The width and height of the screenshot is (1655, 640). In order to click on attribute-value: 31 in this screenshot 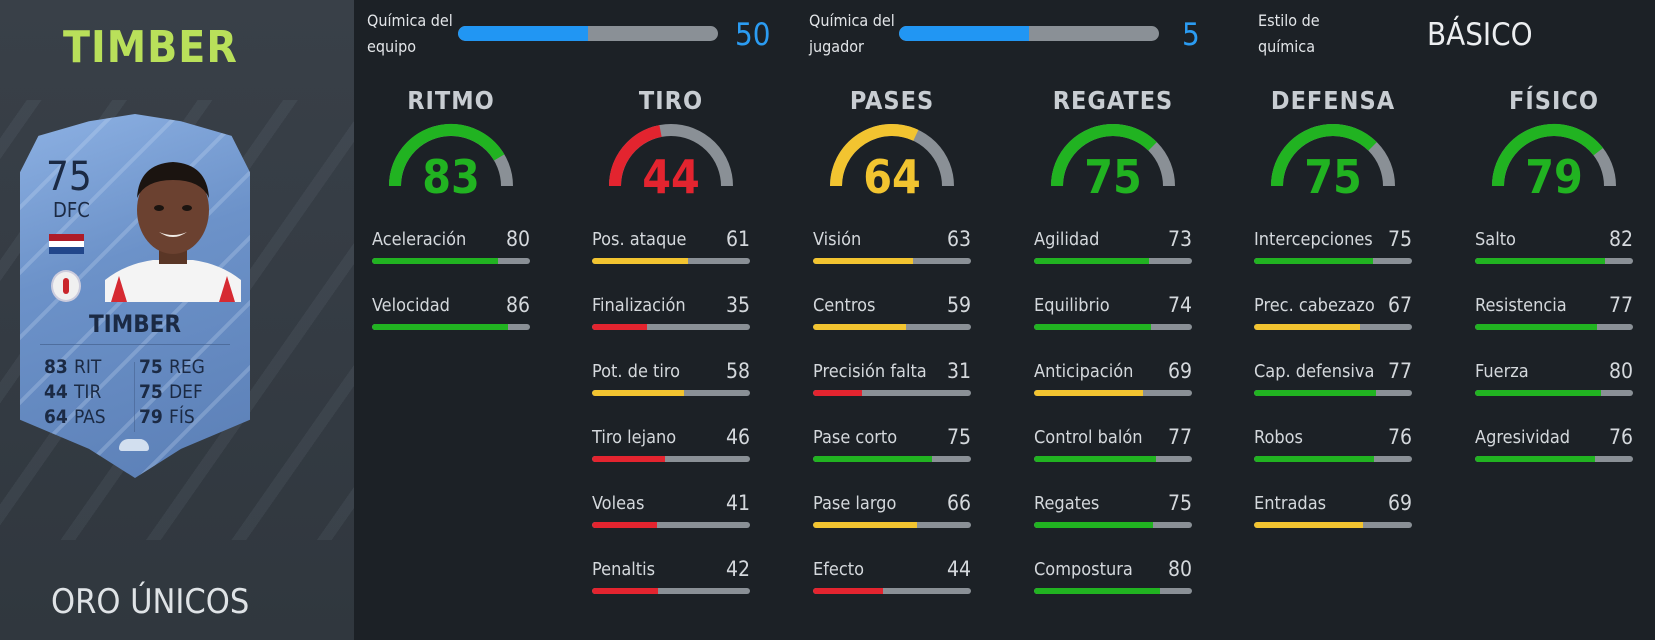, I will do `click(958, 371)`.